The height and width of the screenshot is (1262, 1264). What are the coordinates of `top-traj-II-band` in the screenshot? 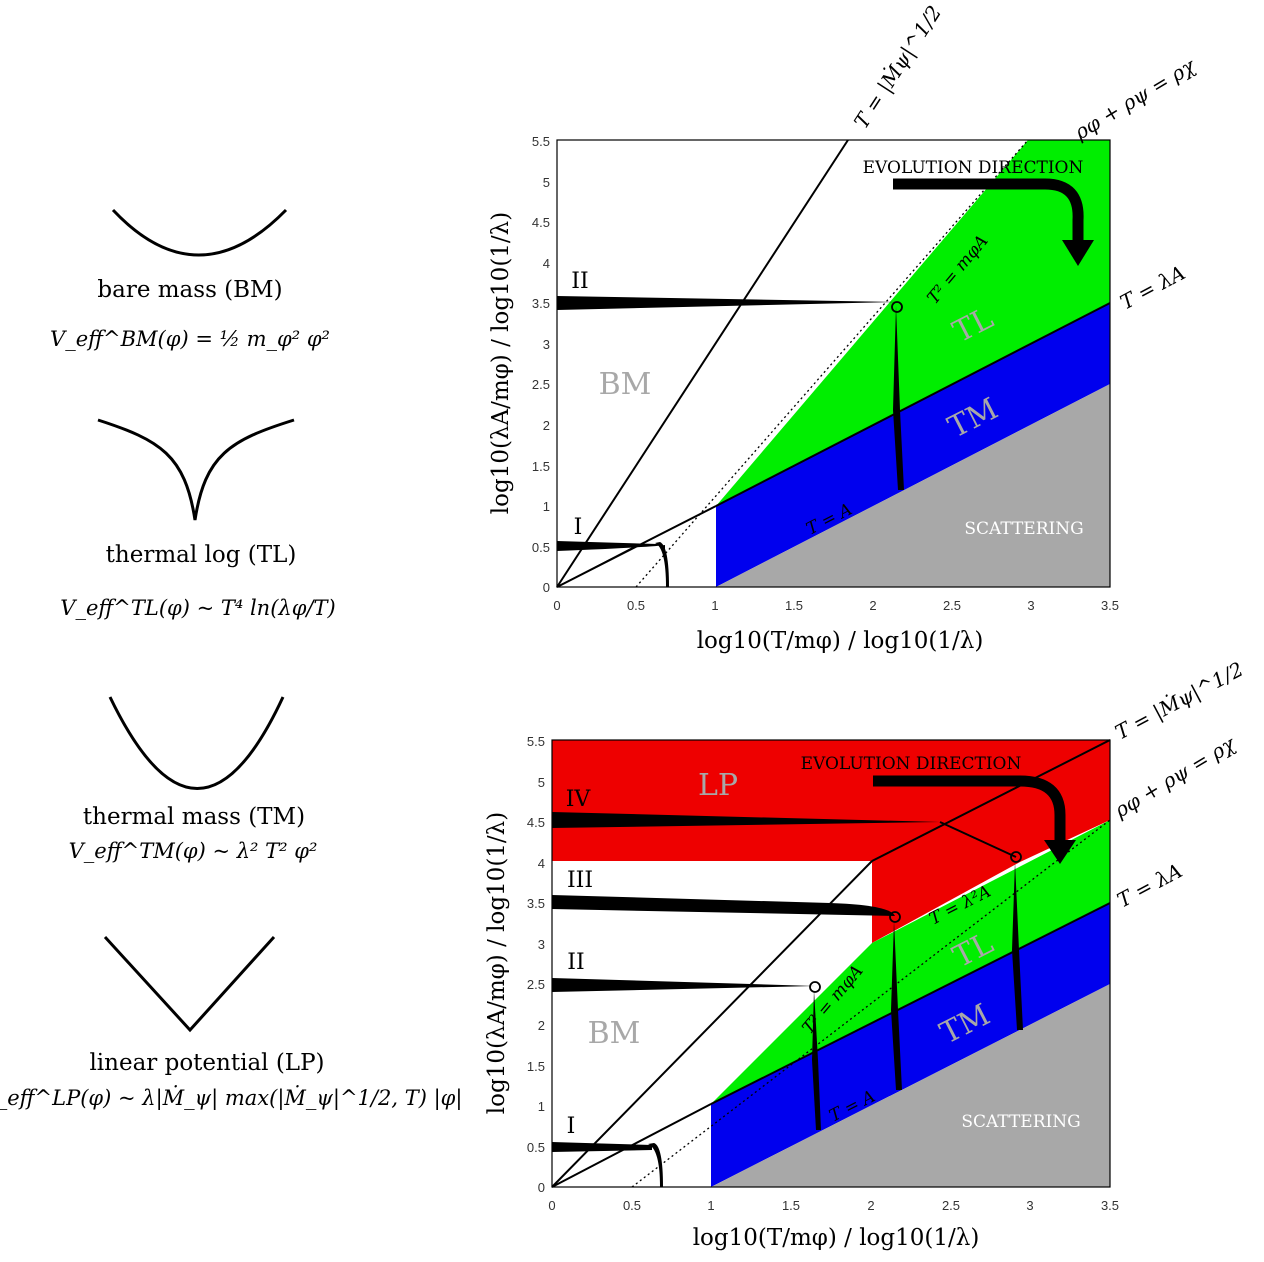 It's located at (727, 303).